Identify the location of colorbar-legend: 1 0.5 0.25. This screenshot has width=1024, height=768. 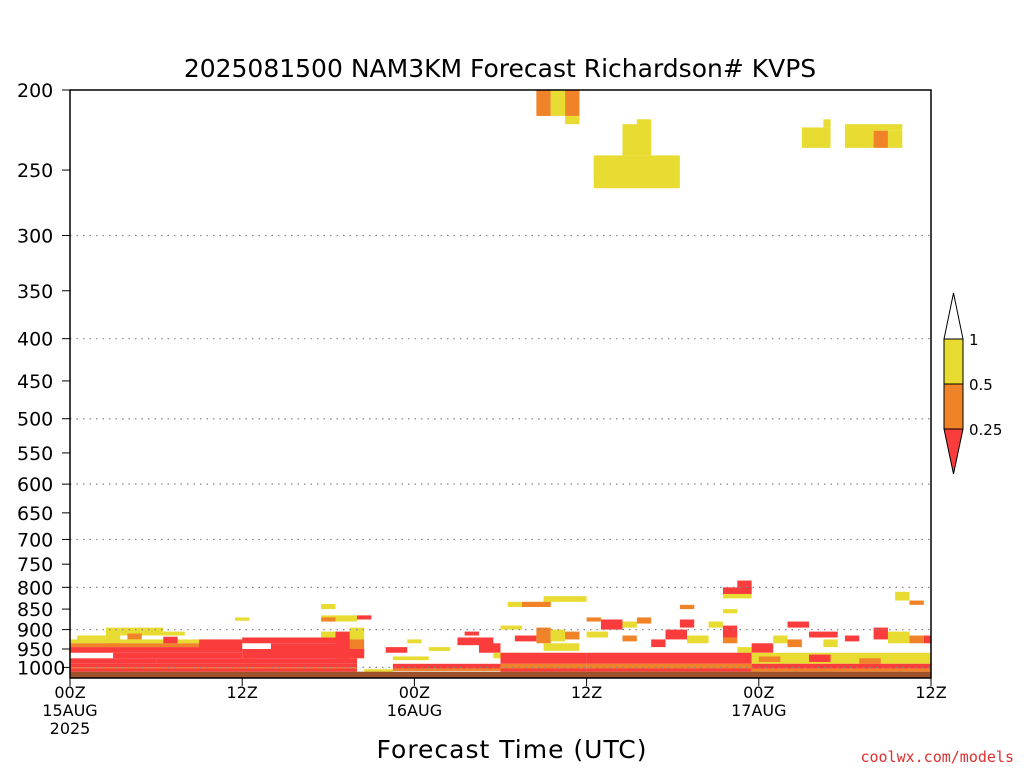
(972, 383).